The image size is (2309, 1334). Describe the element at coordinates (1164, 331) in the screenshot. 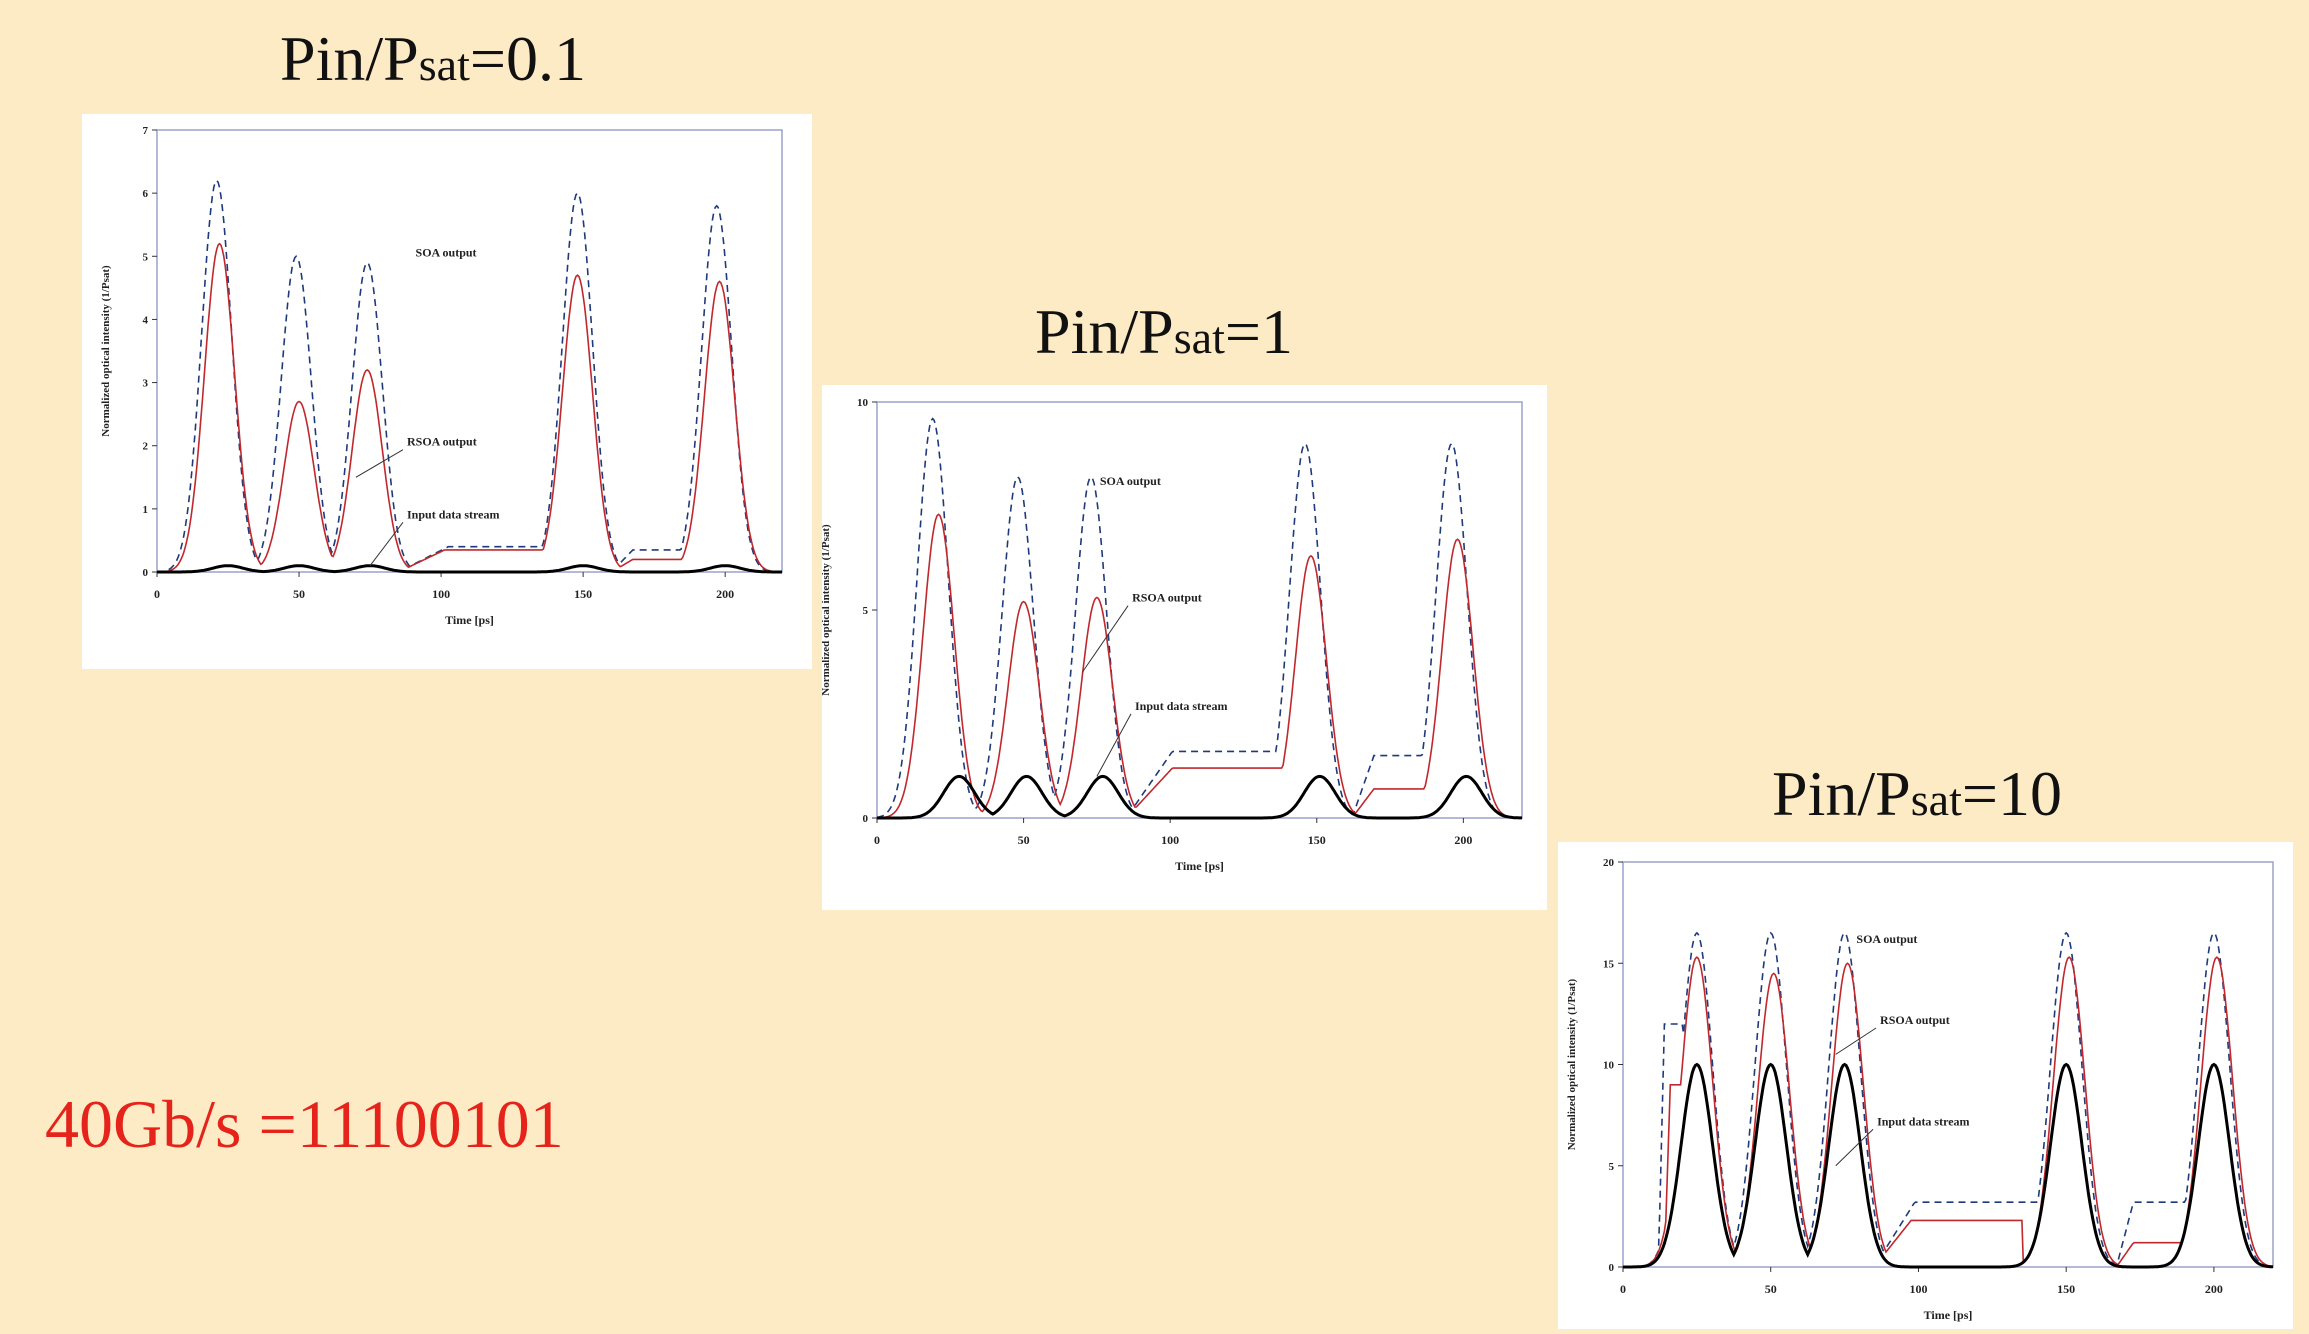

I see `chart-2-title: Pin/Psat=1` at that location.